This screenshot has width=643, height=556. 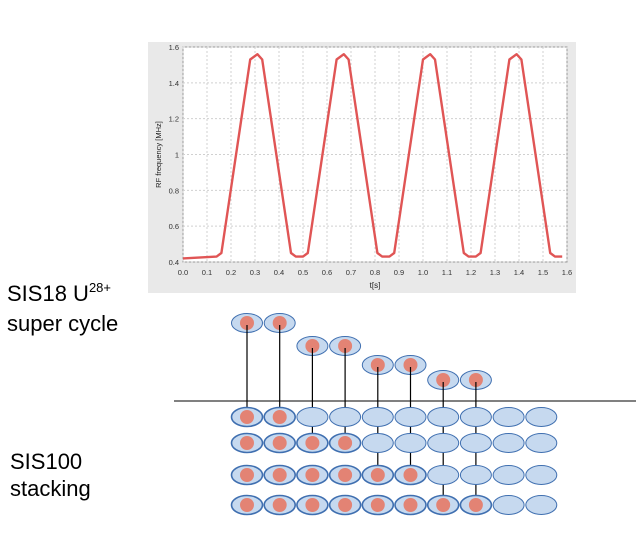 I want to click on y-tick-label: 0.4, so click(x=174, y=262).